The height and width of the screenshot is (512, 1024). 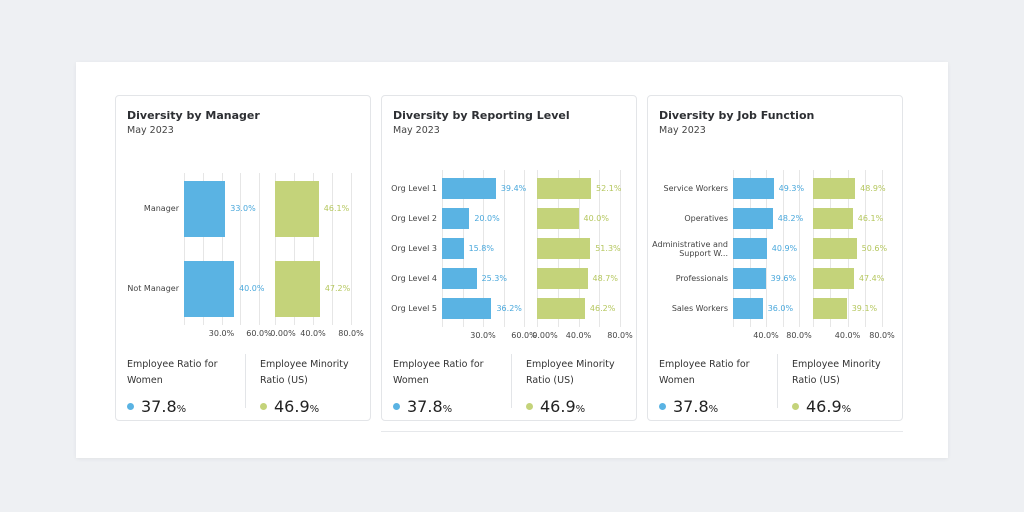 I want to click on women-value-label: 15.8%, so click(x=481, y=248).